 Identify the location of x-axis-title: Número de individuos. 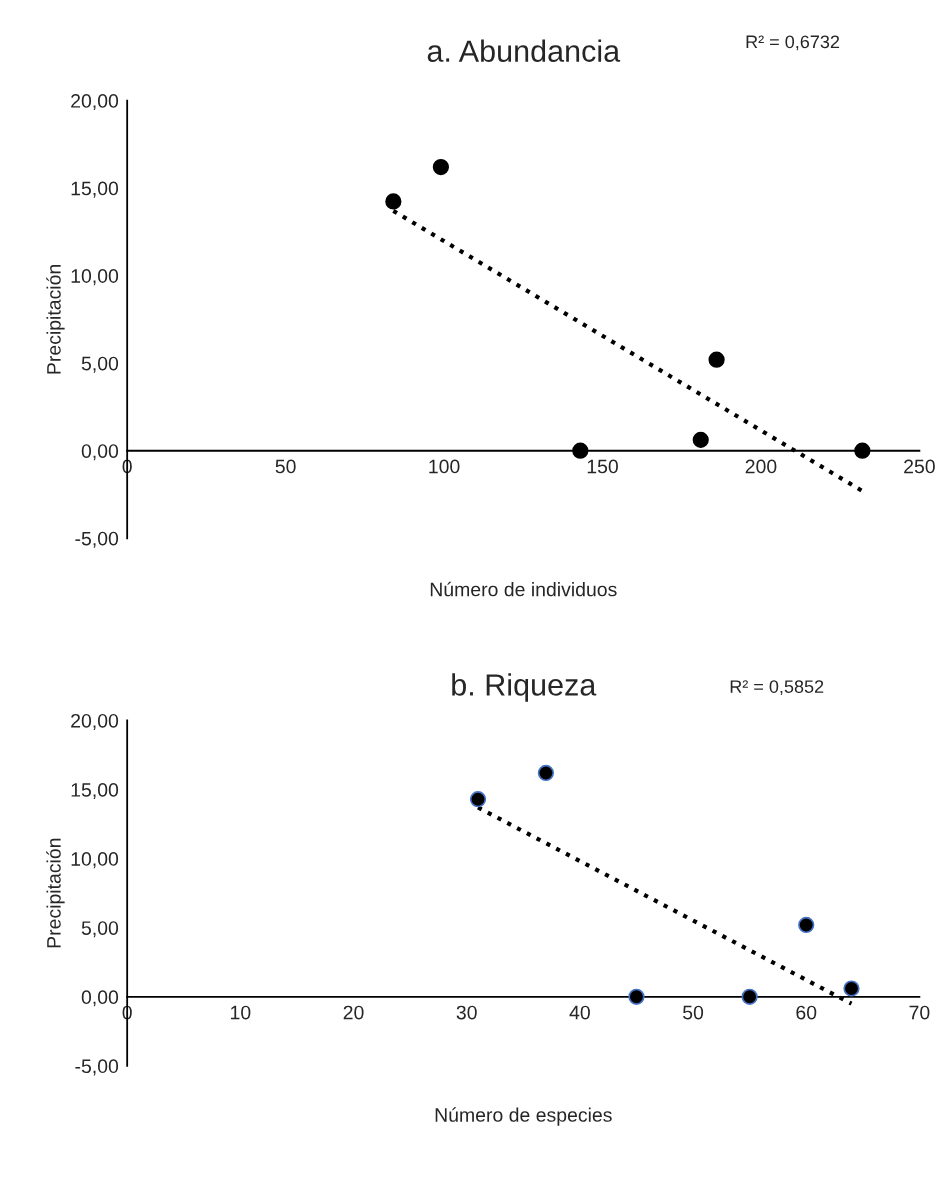
(523, 589).